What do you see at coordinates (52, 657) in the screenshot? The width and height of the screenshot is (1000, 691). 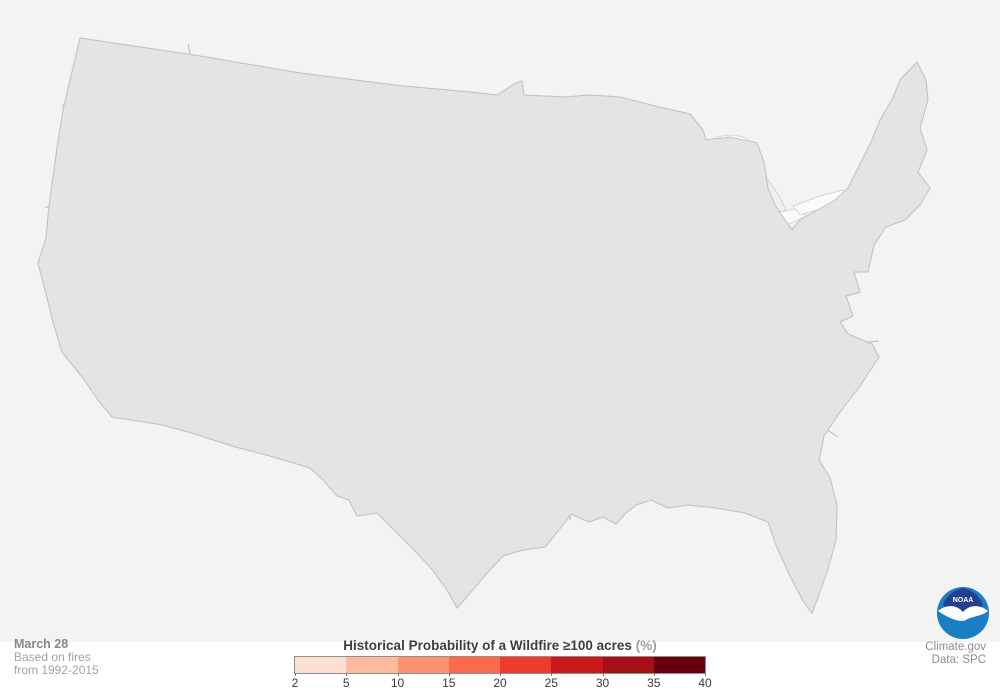 I see `annotation-basis-line1: Based on fires` at bounding box center [52, 657].